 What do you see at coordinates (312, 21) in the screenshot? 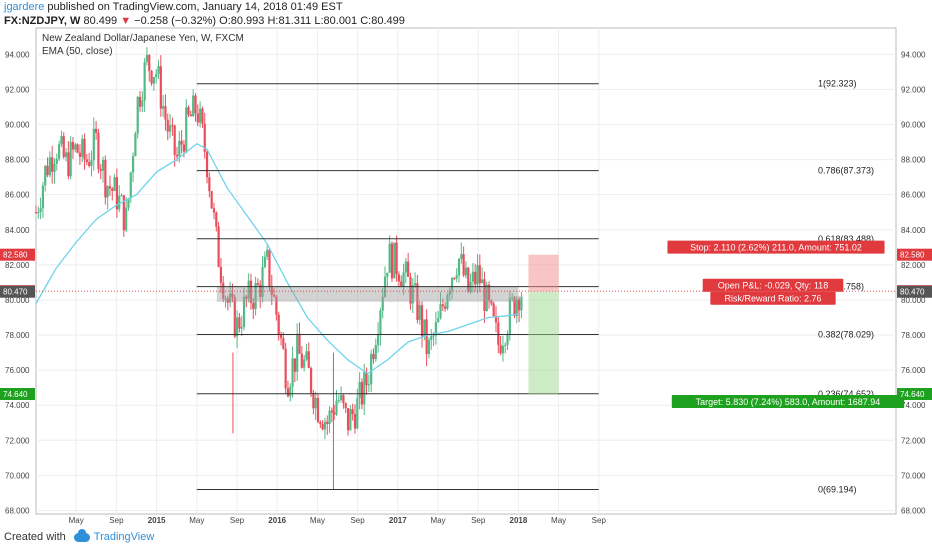
I see `ohlc-values: O:80.993 H:81.311 L:80.001 C:80.499` at bounding box center [312, 21].